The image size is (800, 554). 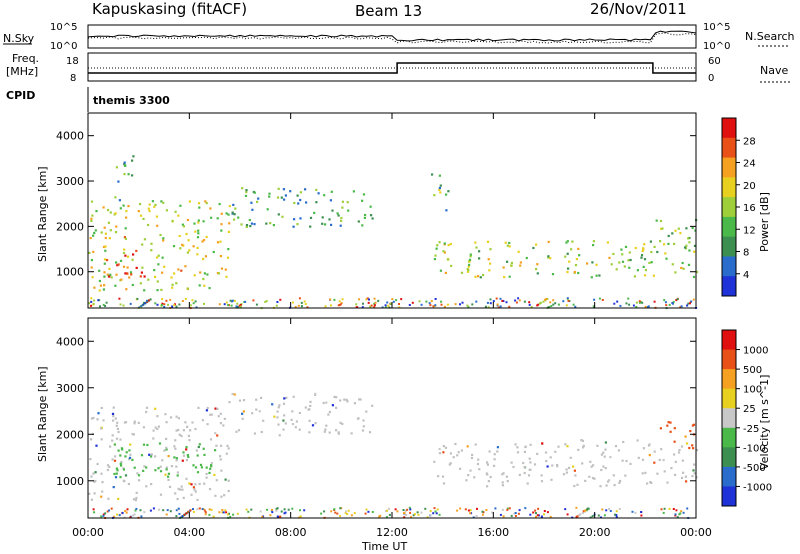 I want to click on power-colorbar-swatch, so click(x=729, y=207).